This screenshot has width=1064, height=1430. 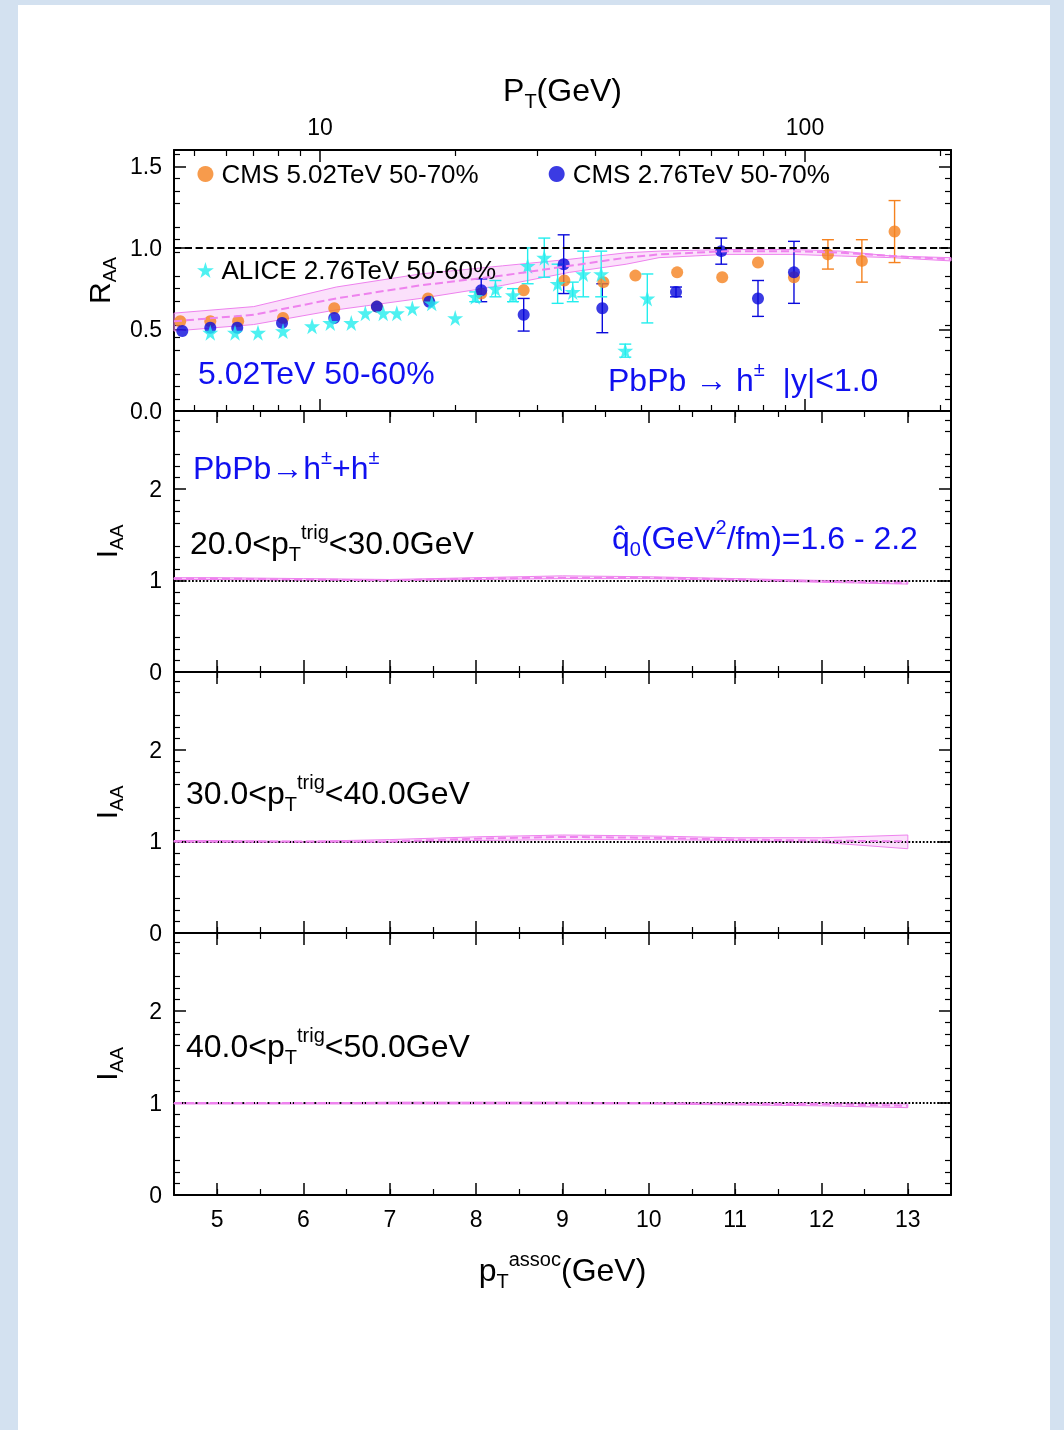 I want to click on annotation: PbPb→h±+h±, so click(x=286, y=466).